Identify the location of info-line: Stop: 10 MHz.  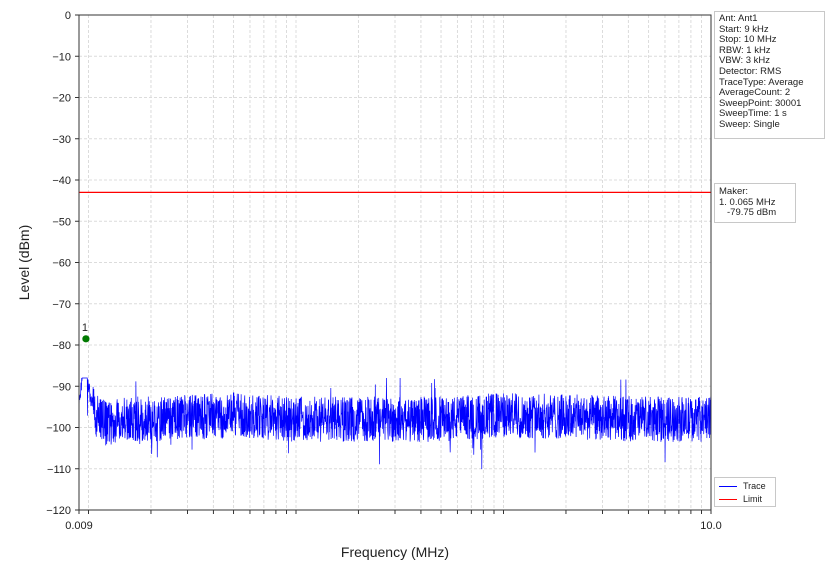
(748, 40).